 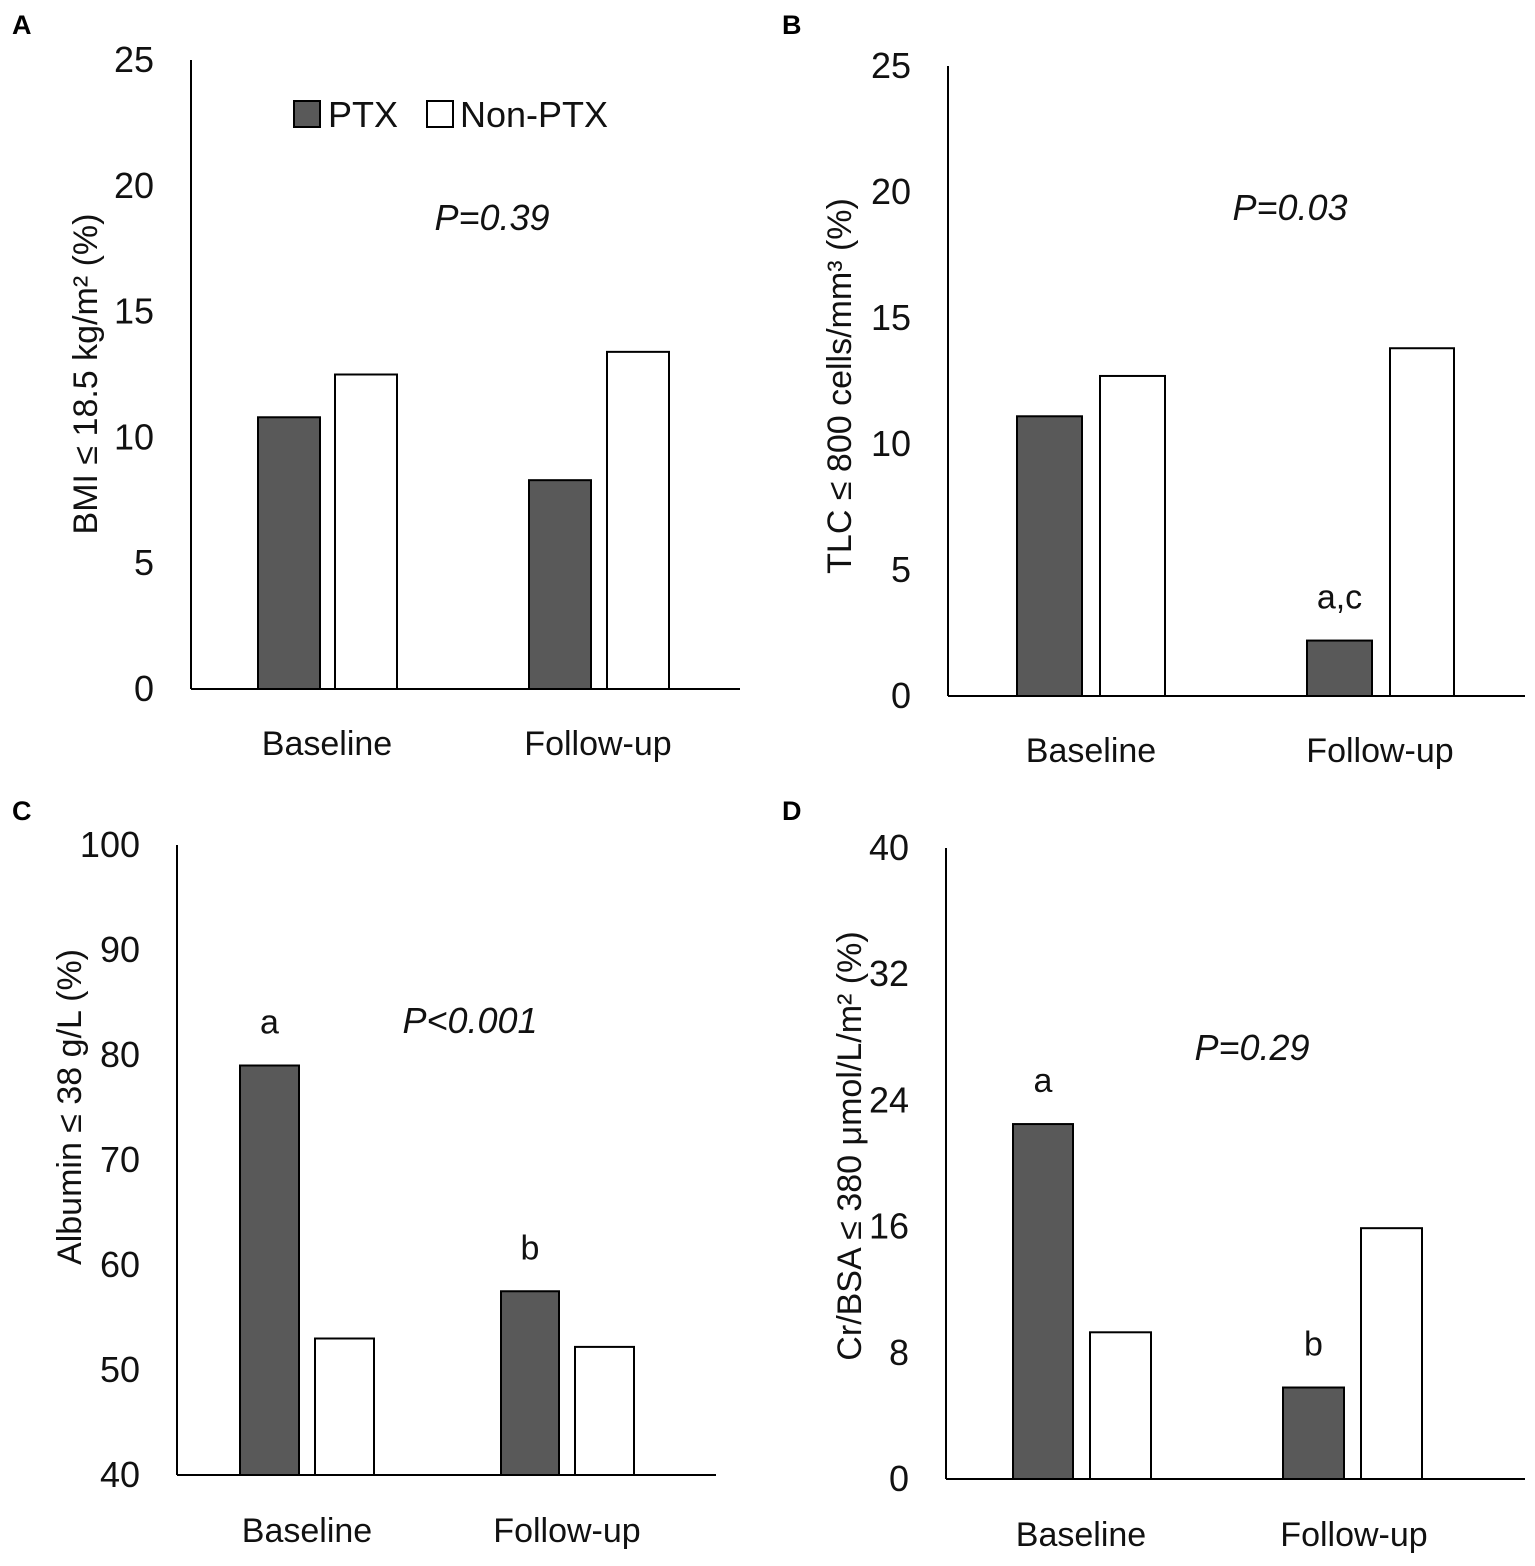 What do you see at coordinates (534, 114) in the screenshot?
I see `legend-label-non-ptx: Non-PTX` at bounding box center [534, 114].